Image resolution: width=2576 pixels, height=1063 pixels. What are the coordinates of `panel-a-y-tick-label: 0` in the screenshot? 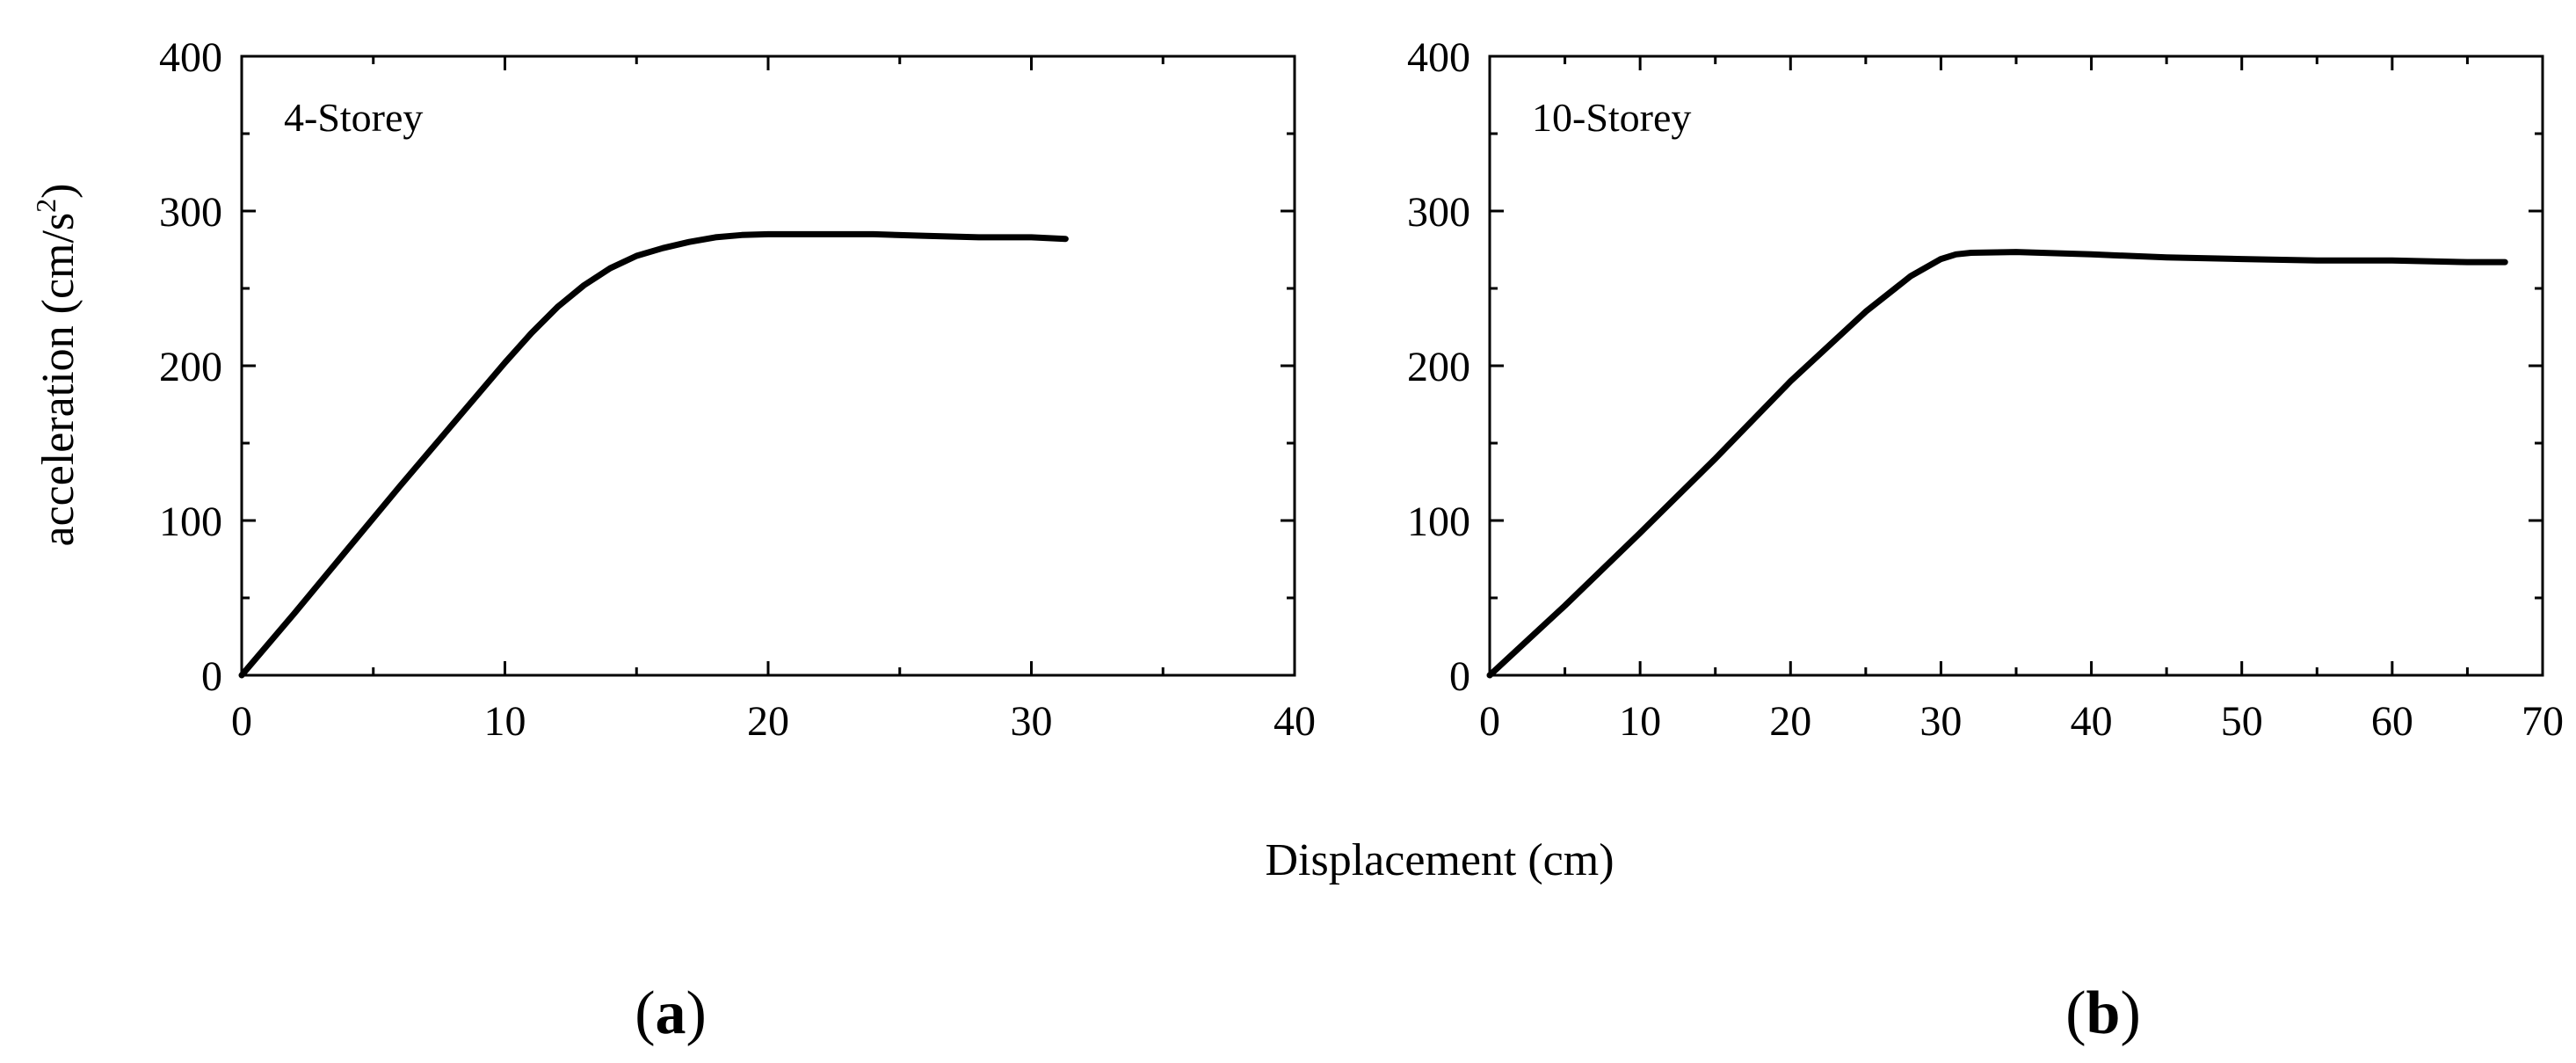 It's located at (211, 676).